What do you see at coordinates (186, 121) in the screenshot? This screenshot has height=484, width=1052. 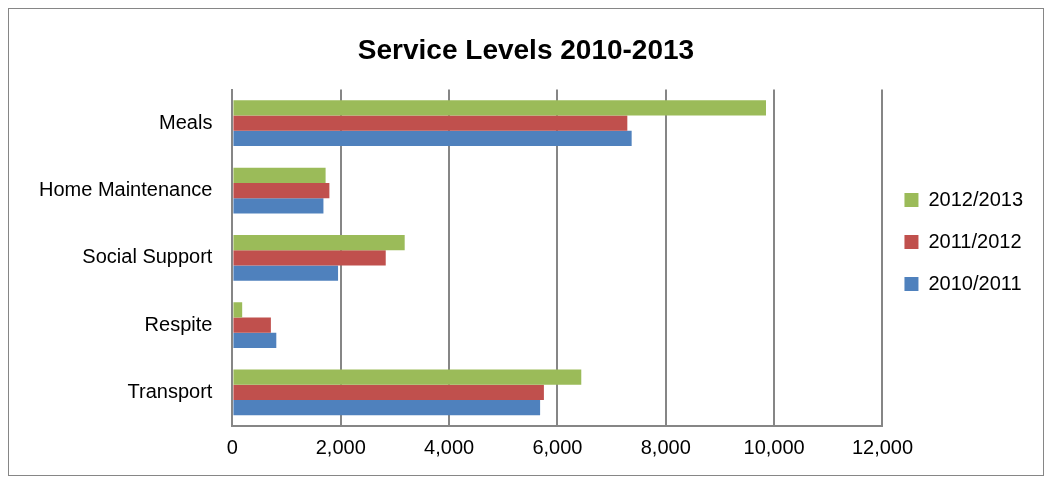 I see `y-tick-label: Meals` at bounding box center [186, 121].